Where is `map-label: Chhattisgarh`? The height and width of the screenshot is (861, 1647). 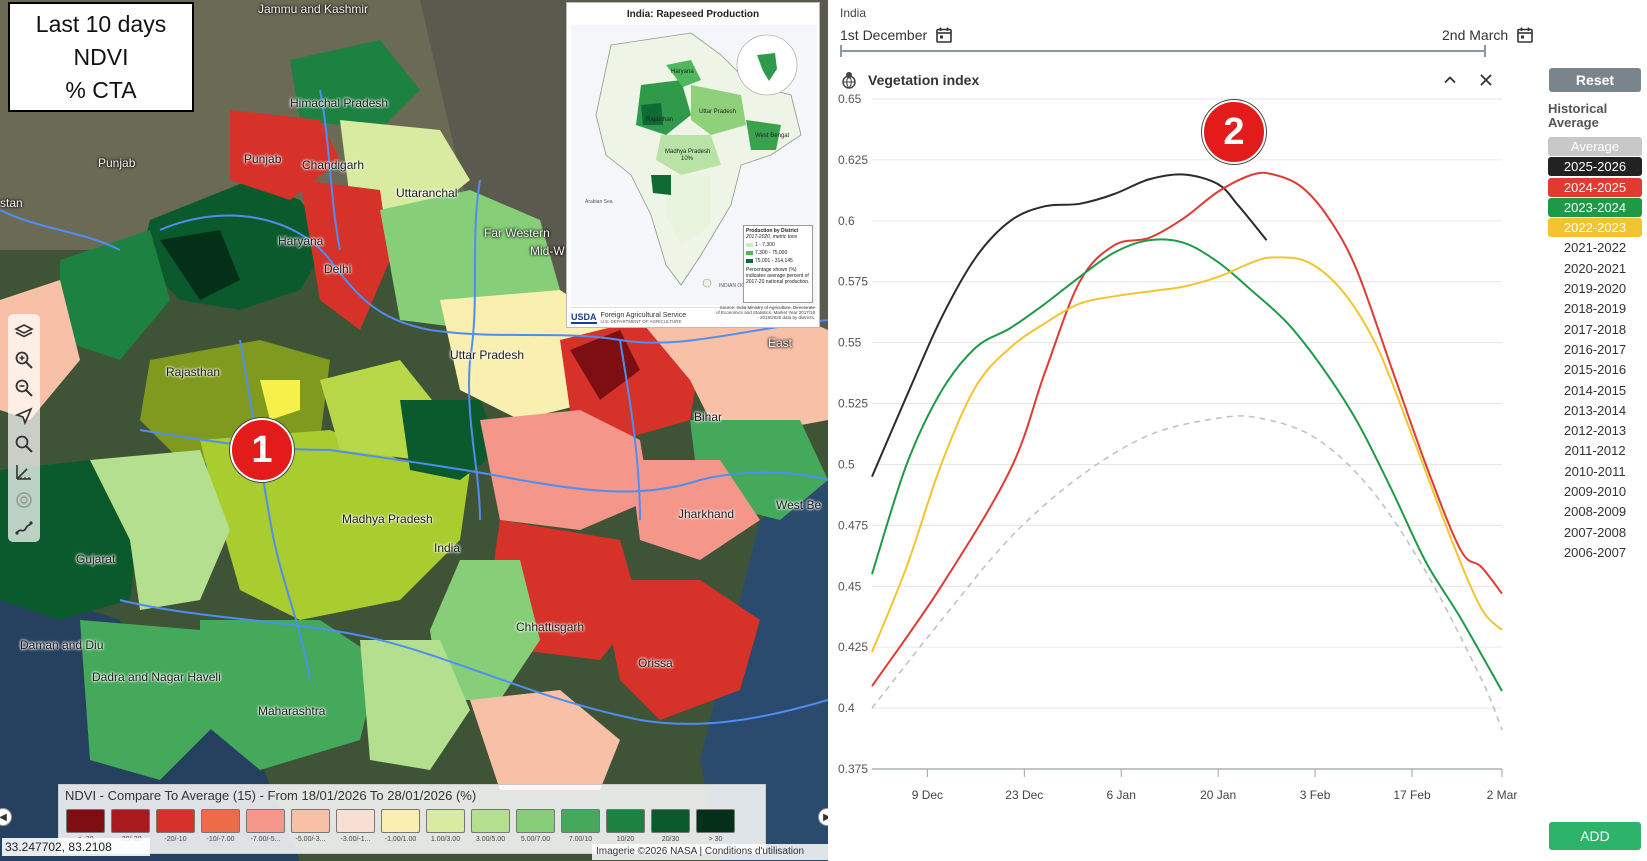
map-label: Chhattisgarh is located at coordinates (550, 627).